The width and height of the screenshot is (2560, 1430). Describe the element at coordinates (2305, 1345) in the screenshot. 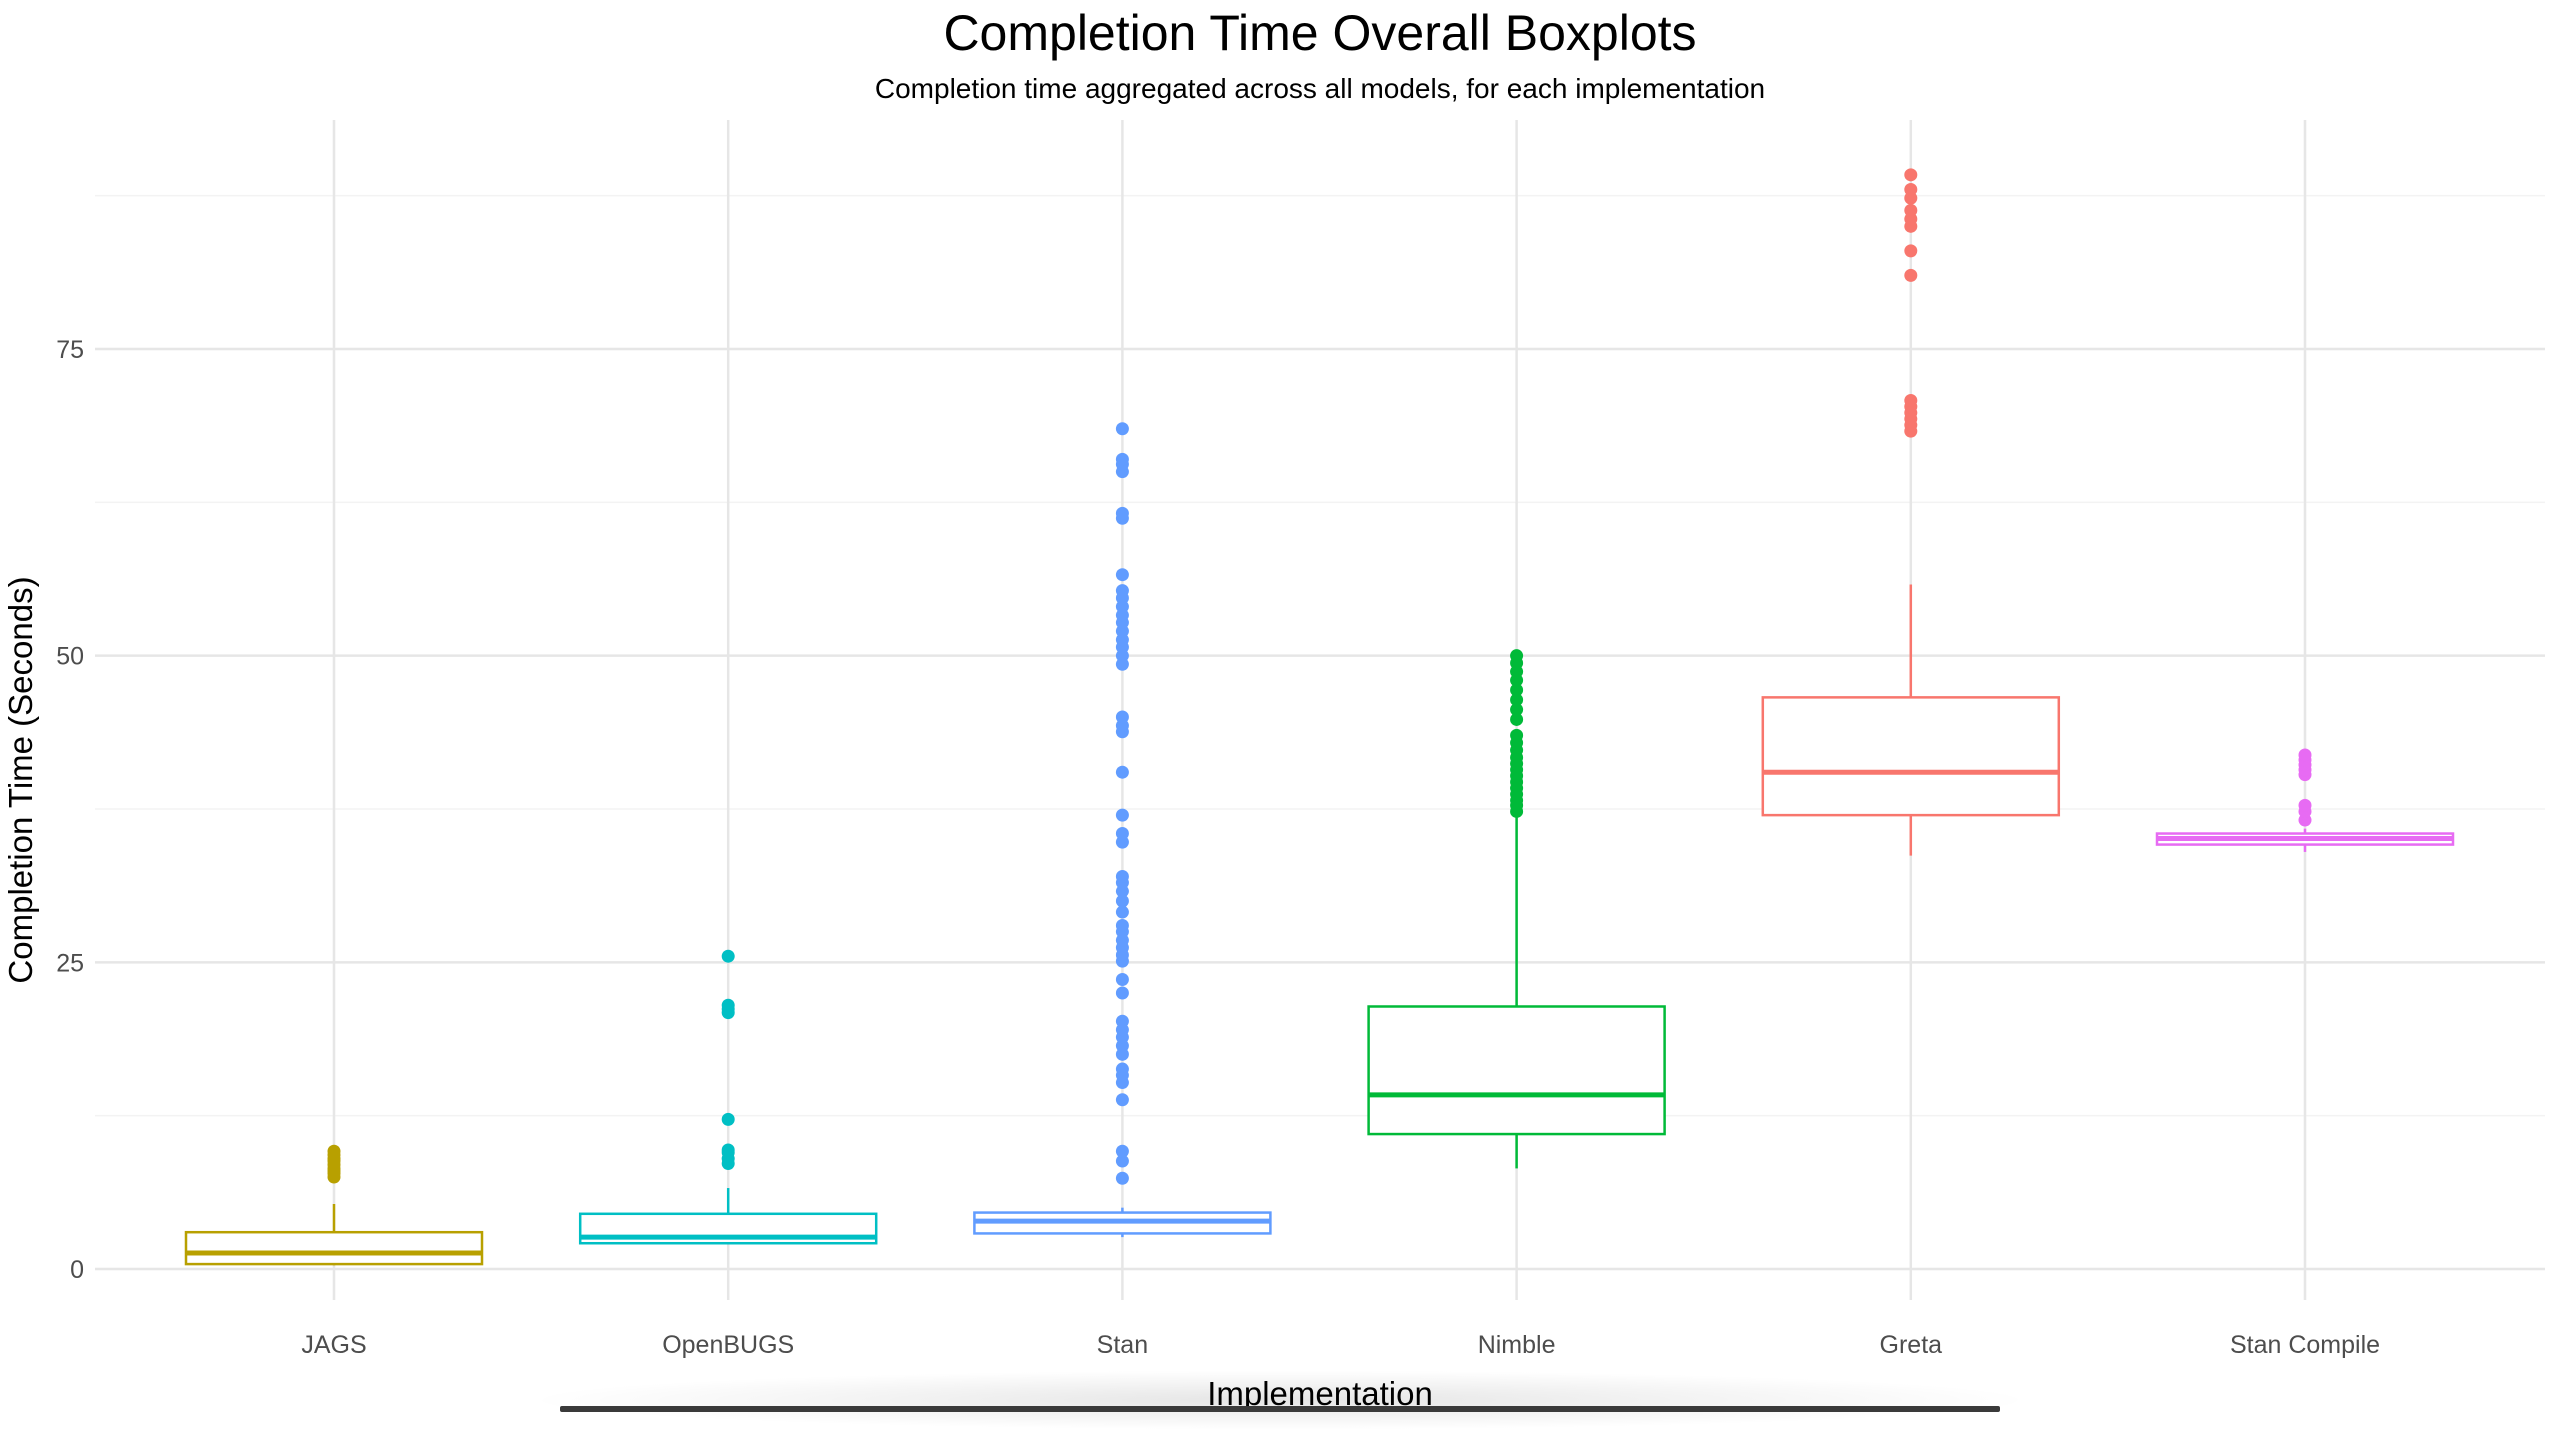

I see `x-tick-label: Stan Compile` at that location.